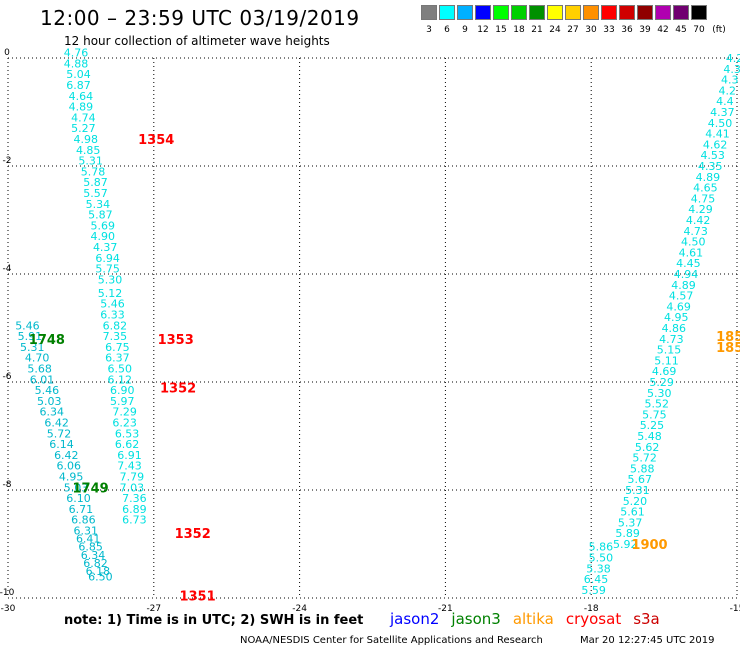 The image size is (740, 650). Describe the element at coordinates (652, 425) in the screenshot. I see `swh-value-label: 5.25` at that location.